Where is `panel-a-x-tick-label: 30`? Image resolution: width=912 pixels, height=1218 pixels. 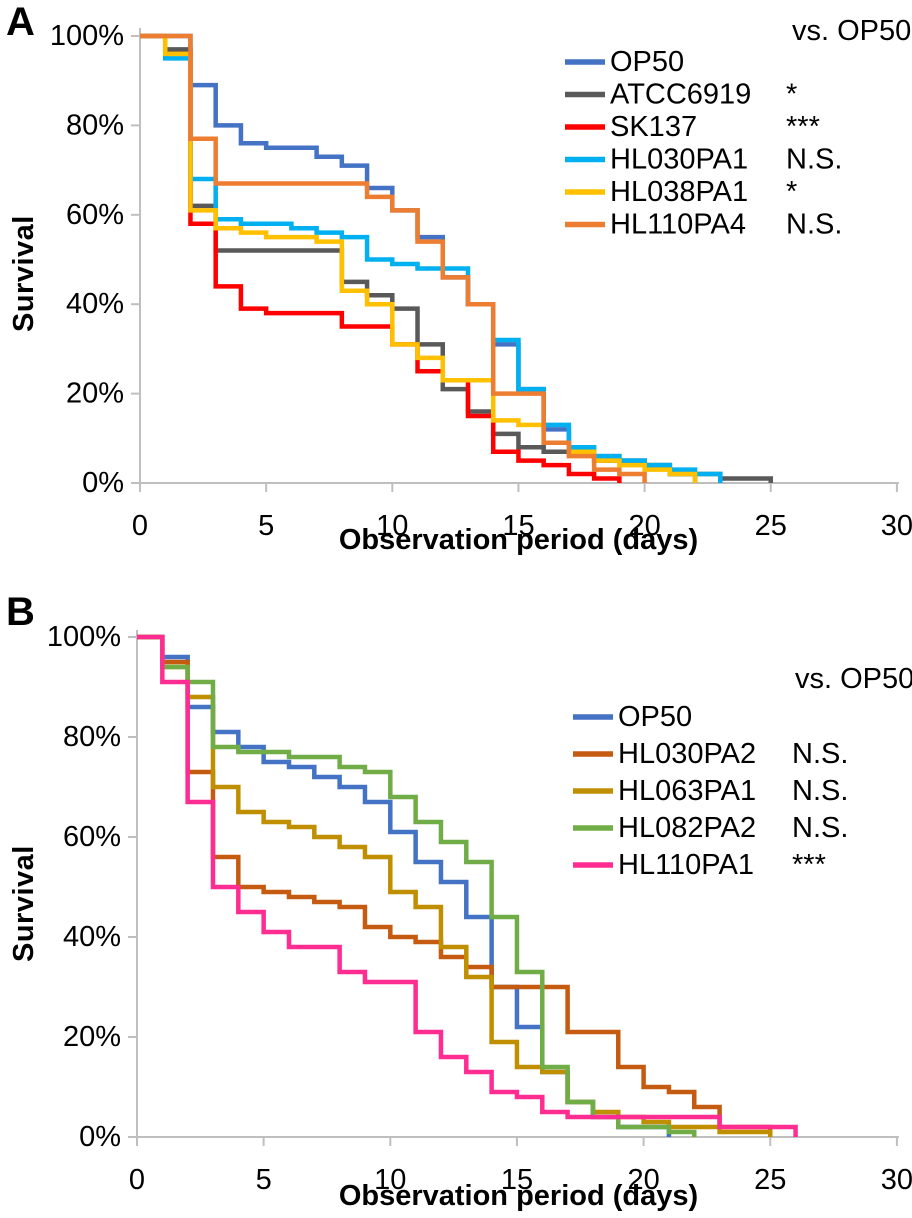 panel-a-x-tick-label: 30 is located at coordinates (896, 526).